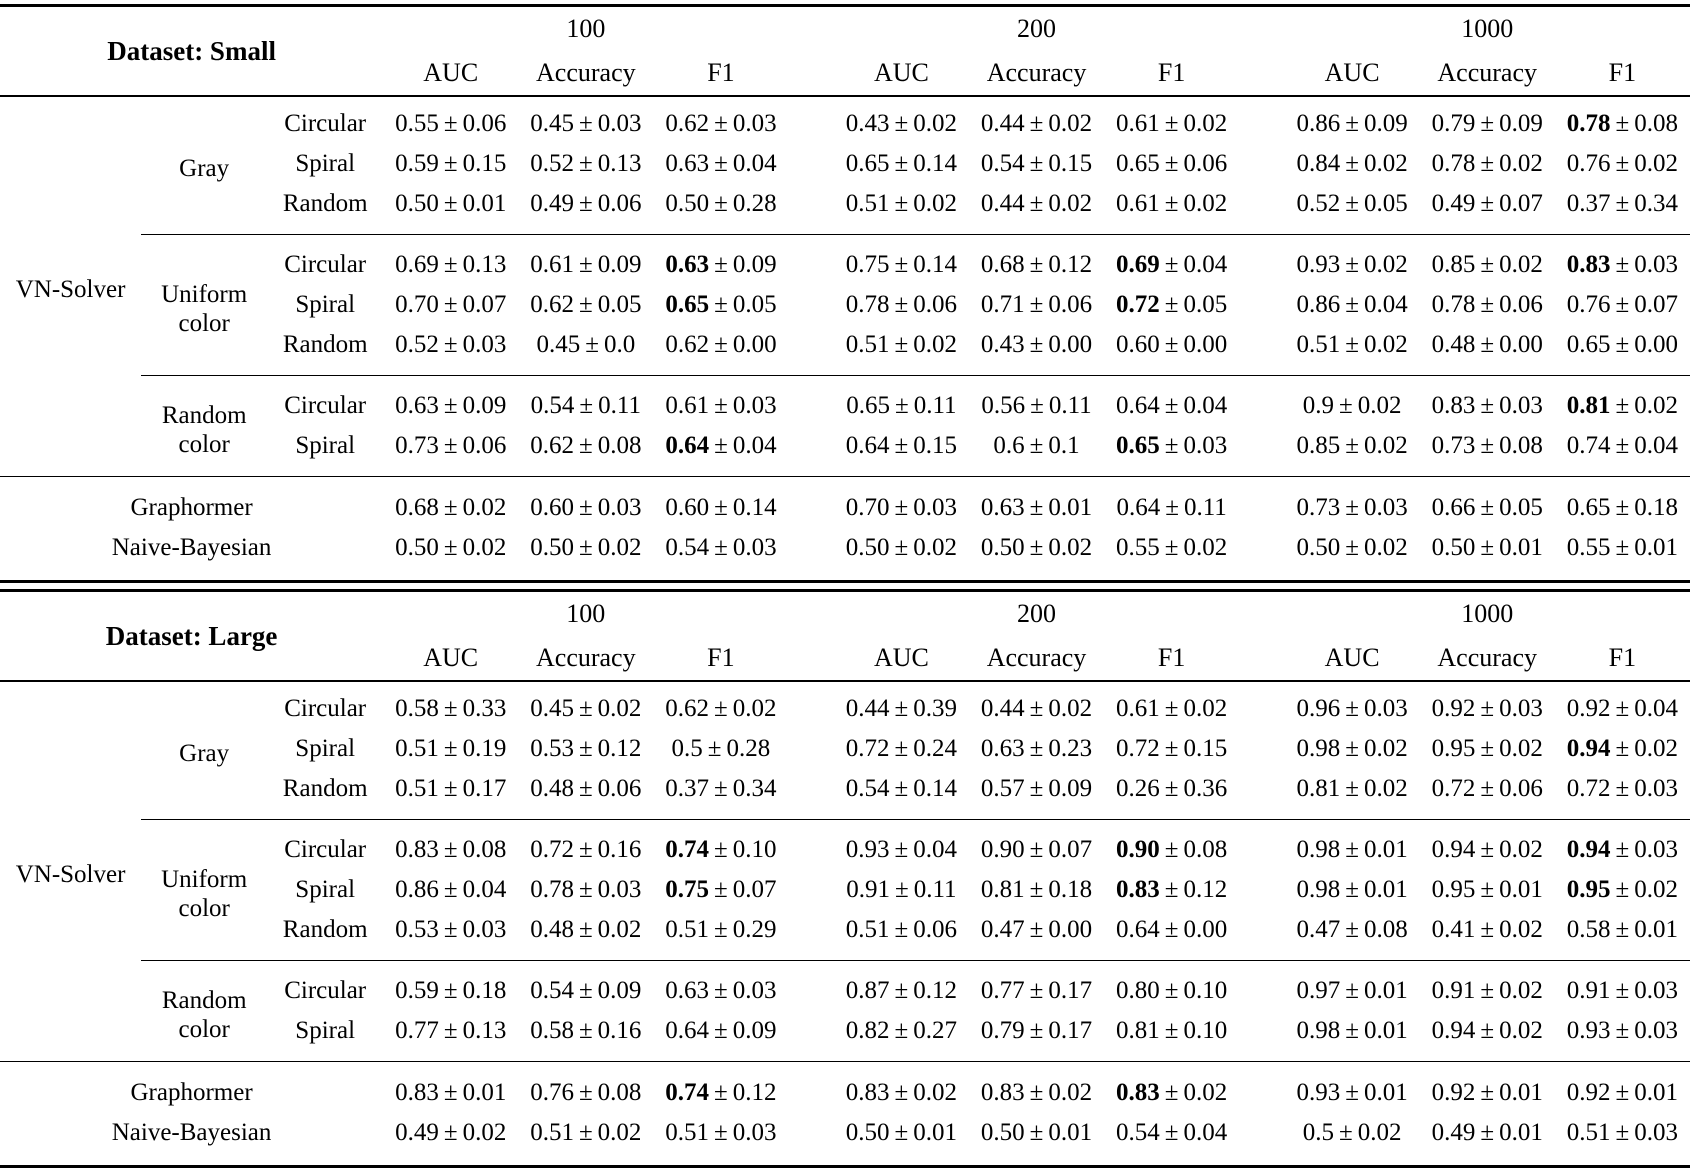 This screenshot has width=1690, height=1168. What do you see at coordinates (1036, 350) in the screenshot?
I see `value-cell: 0.43 ±0.00` at bounding box center [1036, 350].